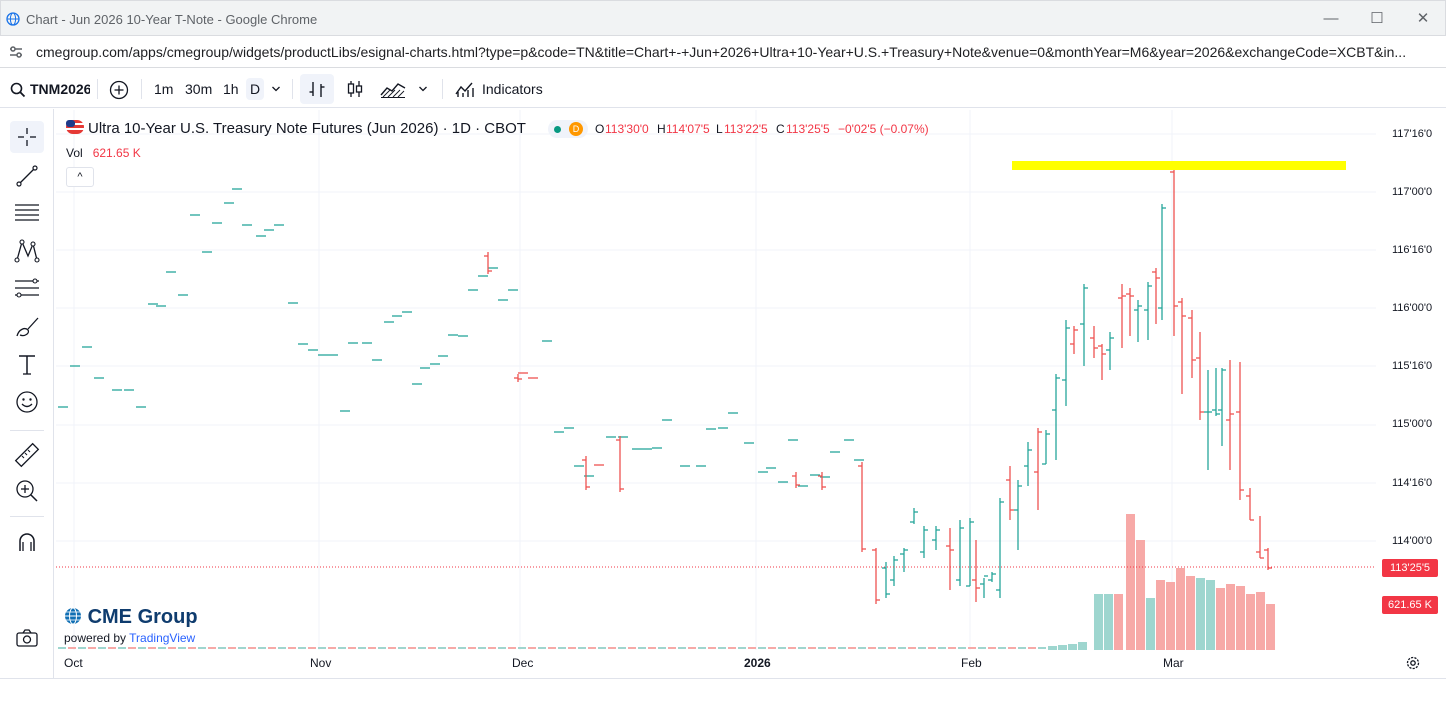 The height and width of the screenshot is (713, 1446). Describe the element at coordinates (231, 89) in the screenshot. I see `interval-1h: 1h` at that location.